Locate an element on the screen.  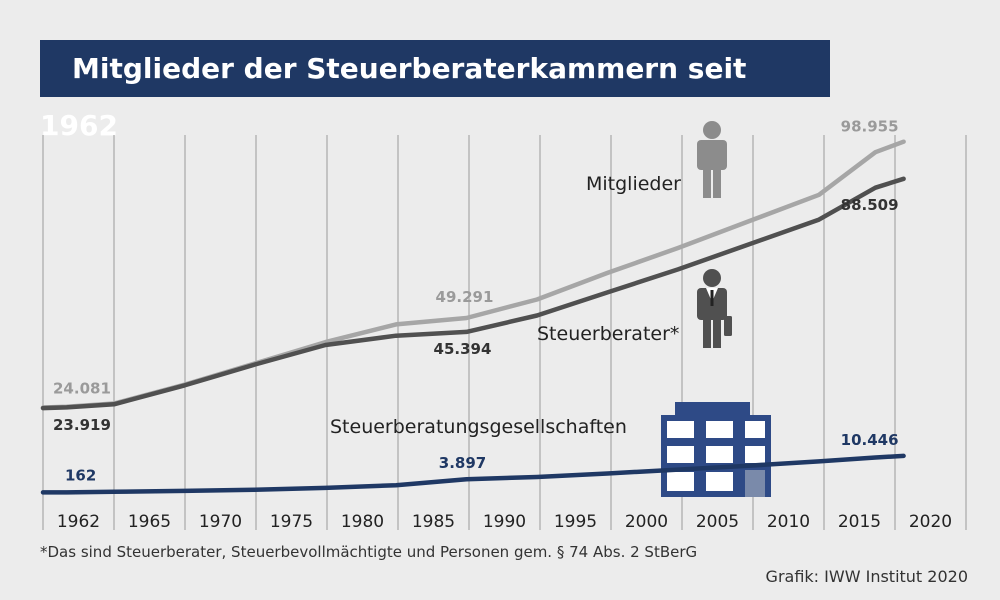
x-tick-label: 2010 is located at coordinates (788, 522).